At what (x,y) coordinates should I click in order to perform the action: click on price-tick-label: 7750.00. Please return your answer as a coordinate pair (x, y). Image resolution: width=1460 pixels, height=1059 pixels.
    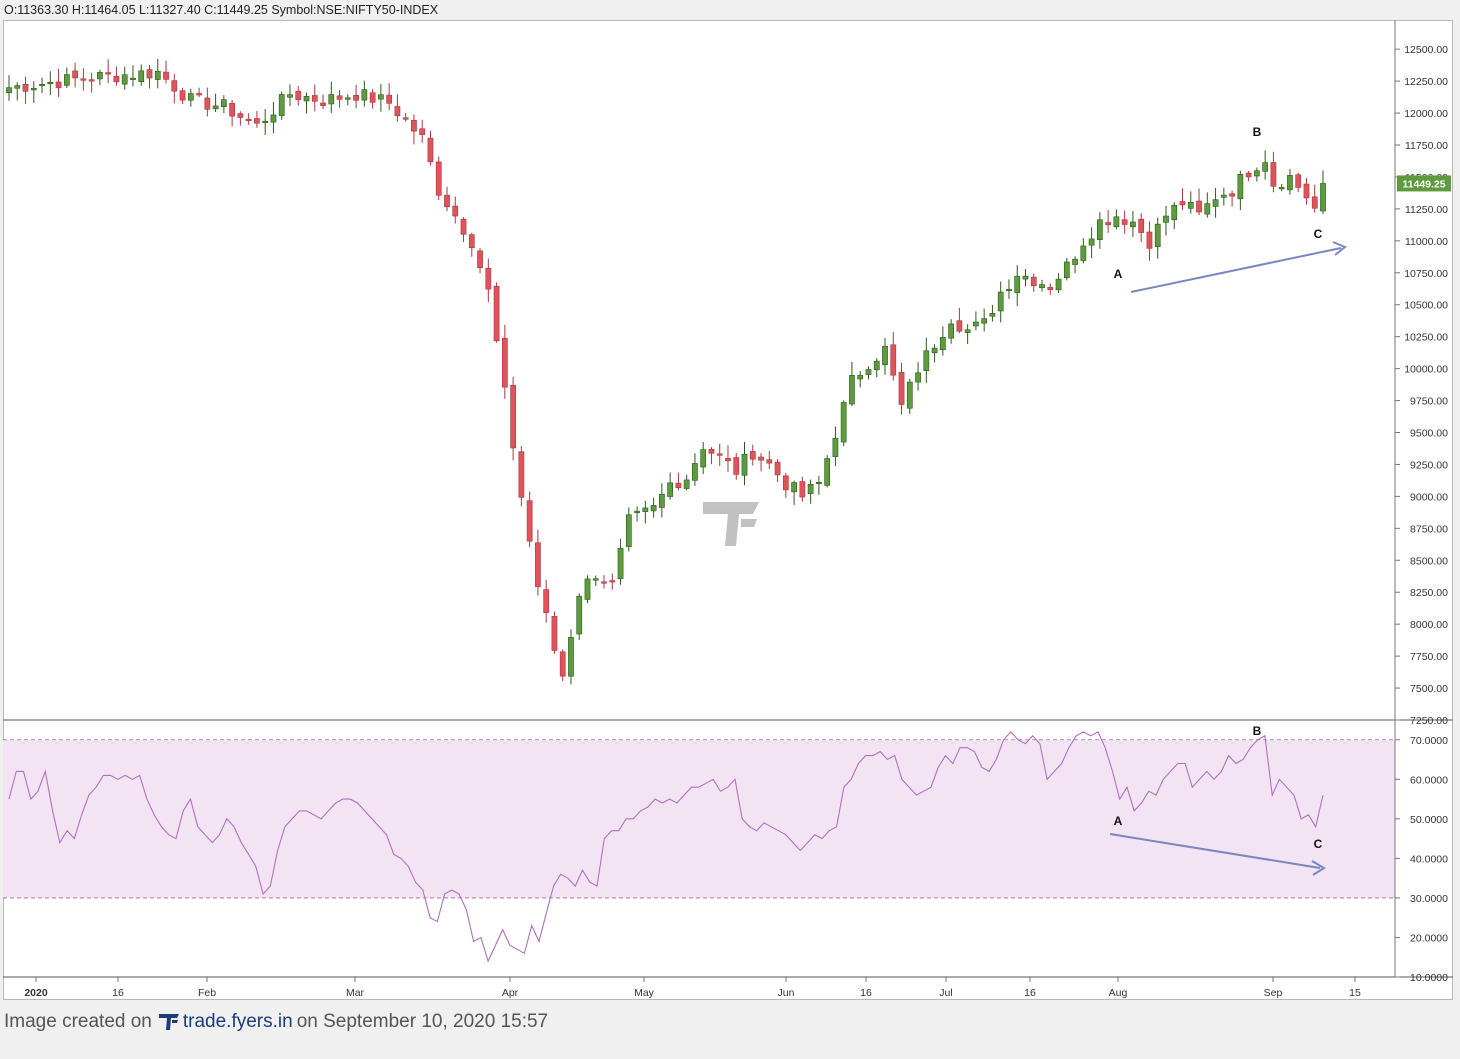
    Looking at the image, I should click on (1429, 657).